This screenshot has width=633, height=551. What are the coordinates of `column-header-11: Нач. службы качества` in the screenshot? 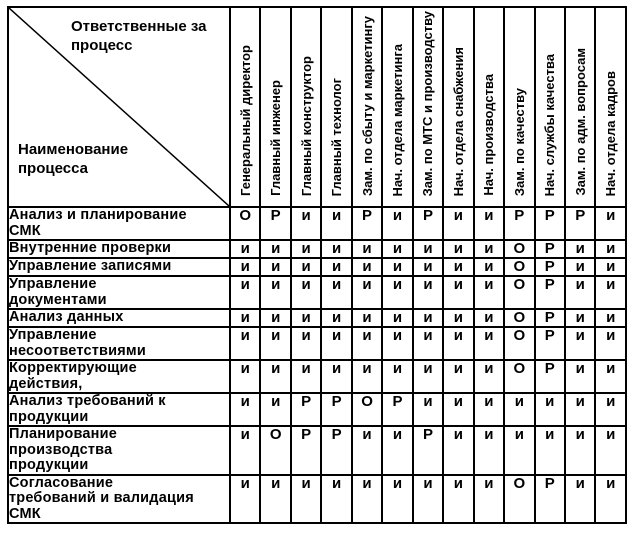 It's located at (549, 107).